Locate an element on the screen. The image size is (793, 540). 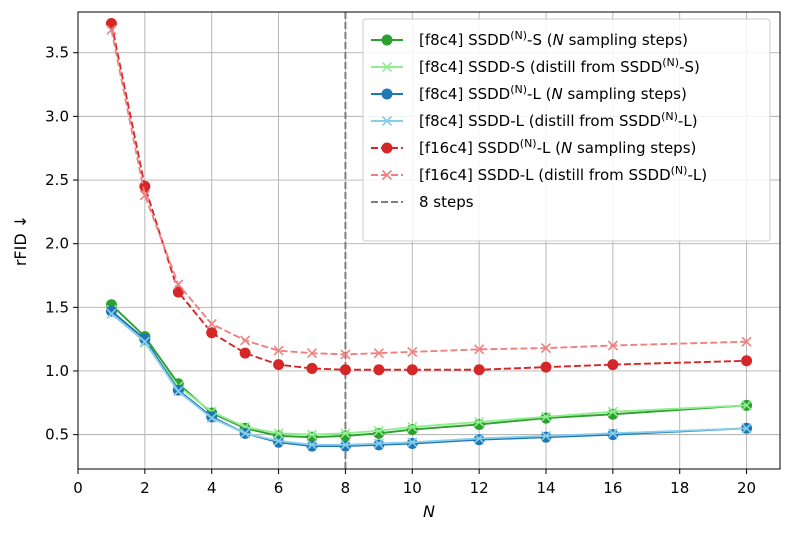
legend-label: [f16c4] SSDD-L (distill from SSDD(N)-L) is located at coordinates (563, 174).